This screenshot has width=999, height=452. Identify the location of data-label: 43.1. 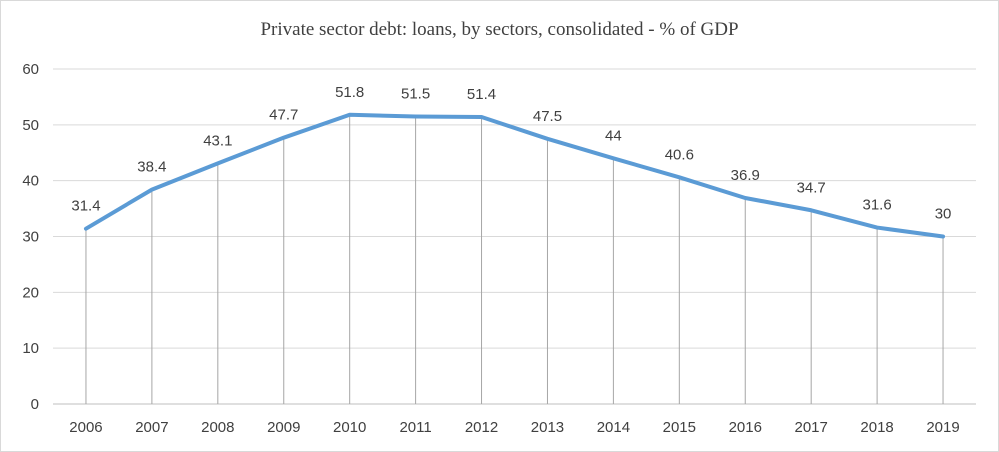
(217, 140).